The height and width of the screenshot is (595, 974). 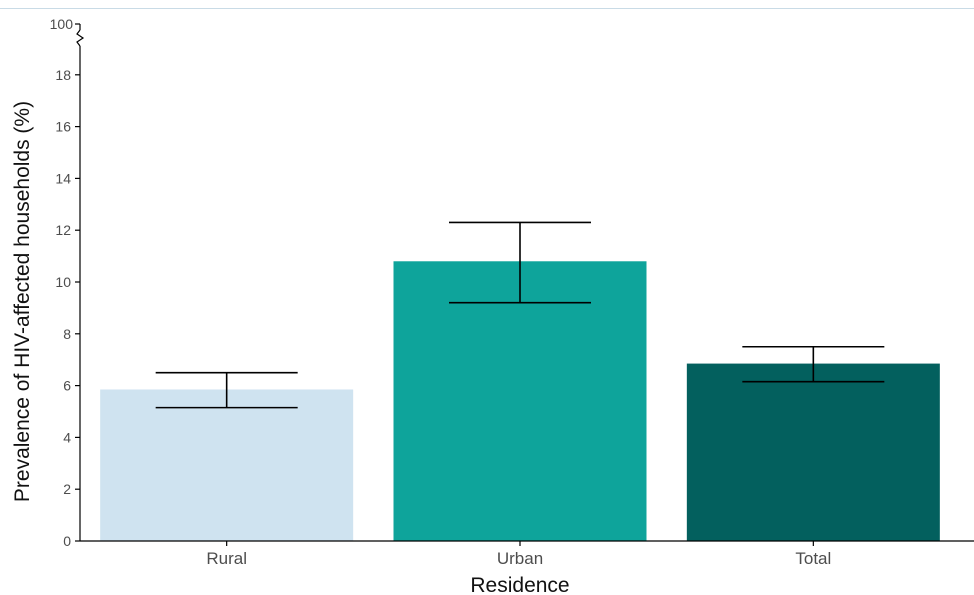 I want to click on bar-urban, so click(x=520, y=401).